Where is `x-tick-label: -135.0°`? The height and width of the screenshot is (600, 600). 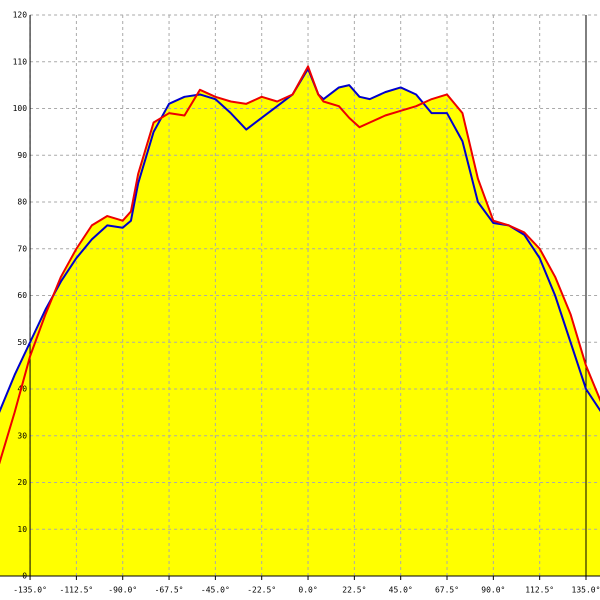 x-tick-label: -135.0° is located at coordinates (30, 590).